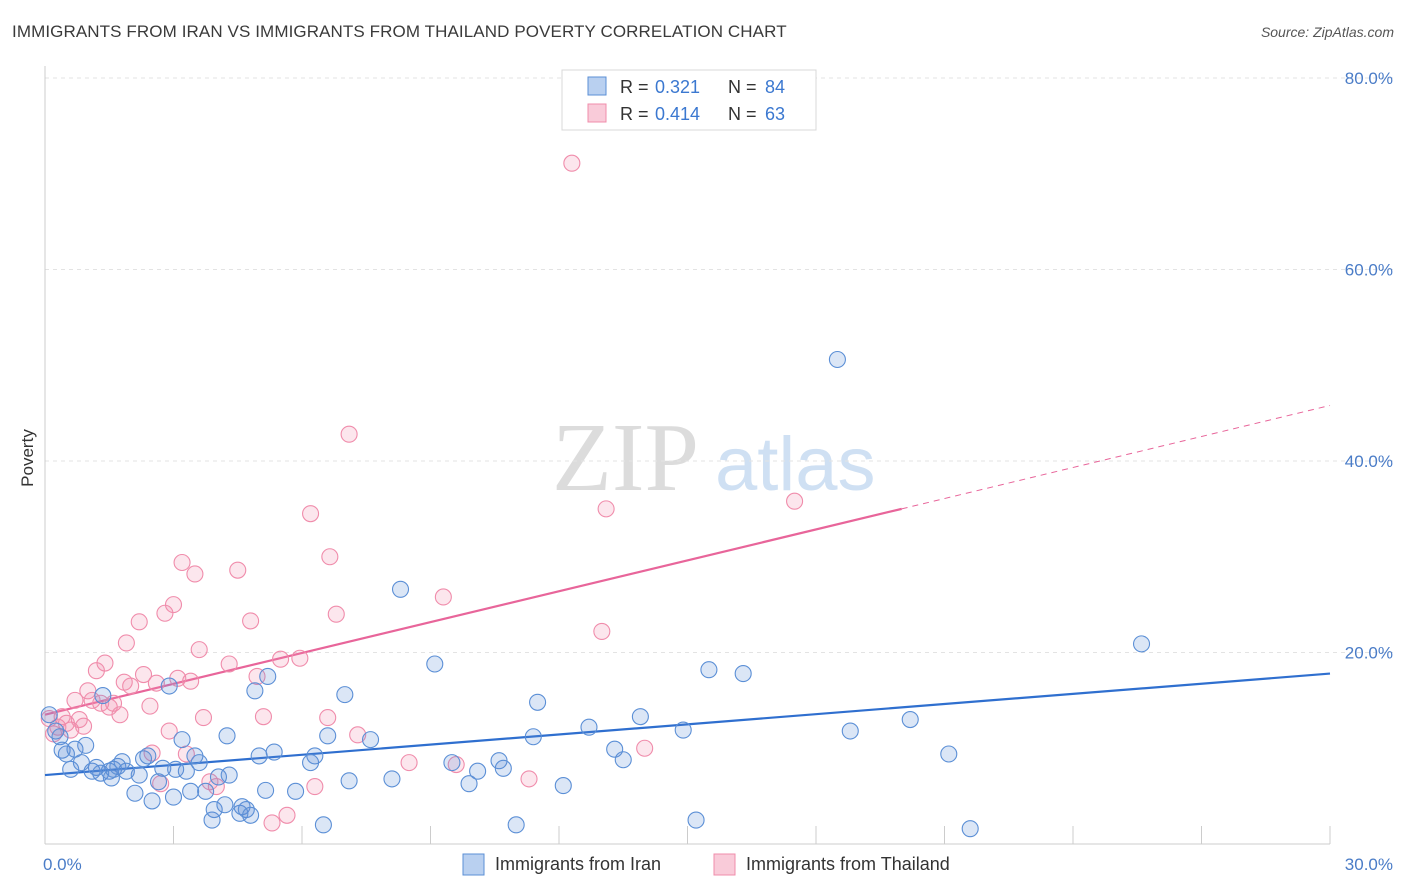 The height and width of the screenshot is (892, 1406). What do you see at coordinates (597, 113) in the screenshot?
I see `legend-swatch-thailand` at bounding box center [597, 113].